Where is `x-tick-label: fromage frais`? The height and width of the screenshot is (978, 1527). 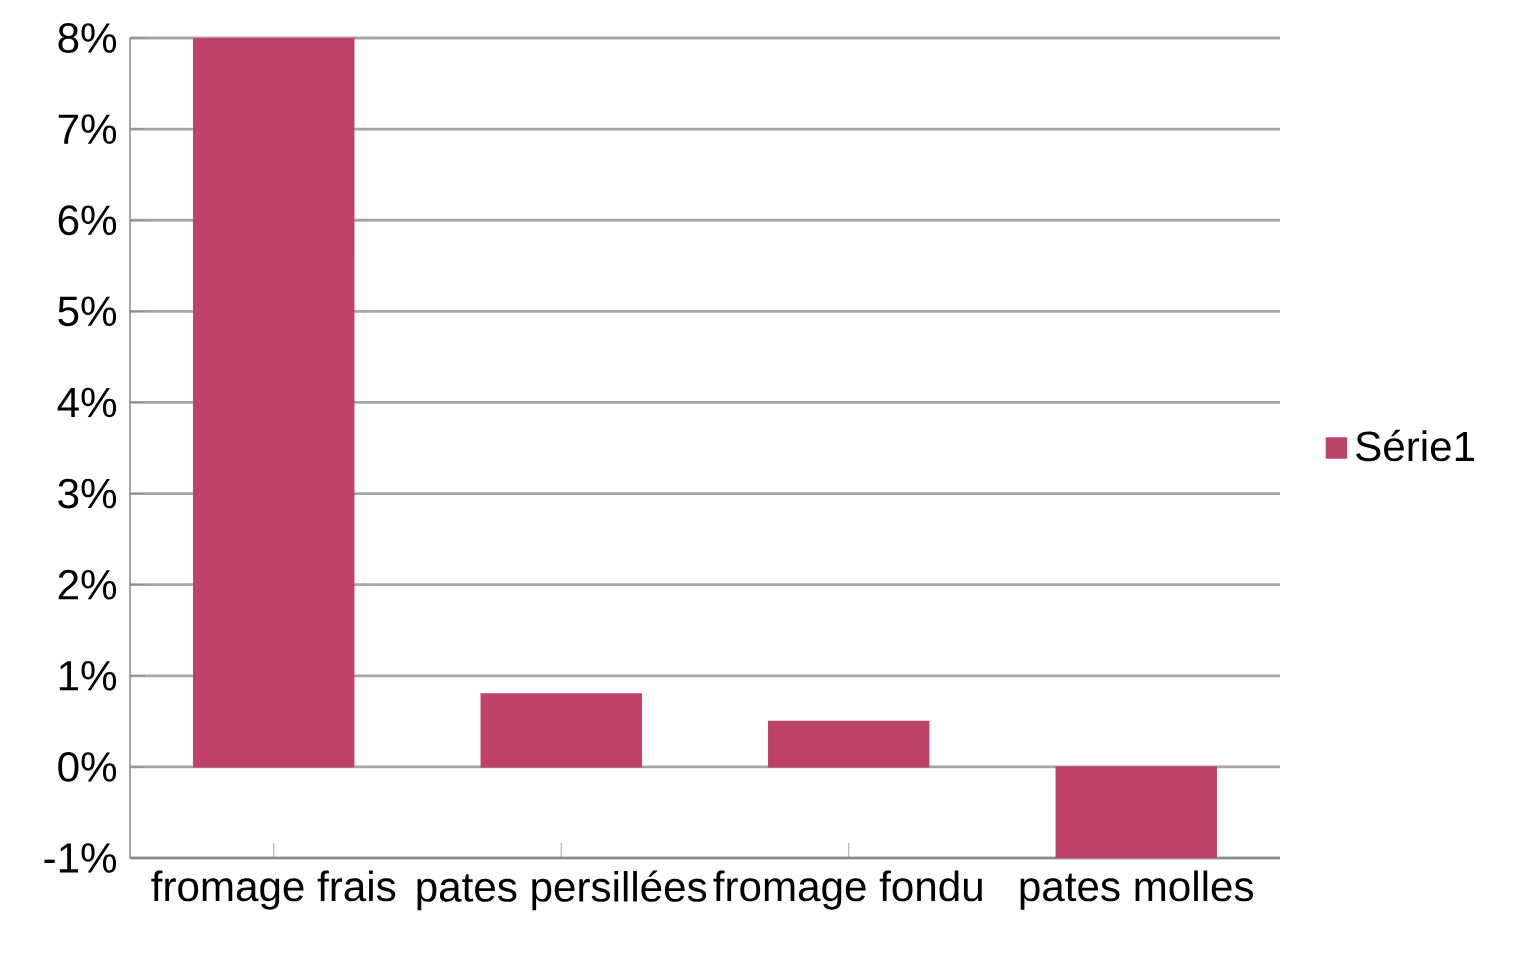
x-tick-label: fromage frais is located at coordinates (273, 890).